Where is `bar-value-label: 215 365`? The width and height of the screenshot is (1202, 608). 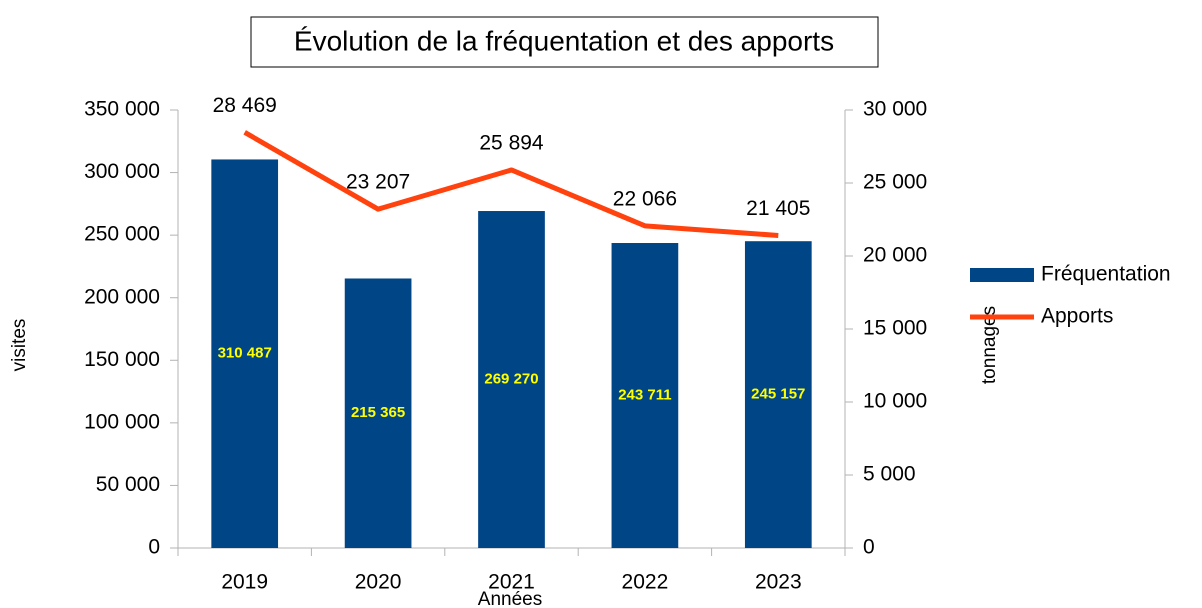
bar-value-label: 215 365 is located at coordinates (378, 412).